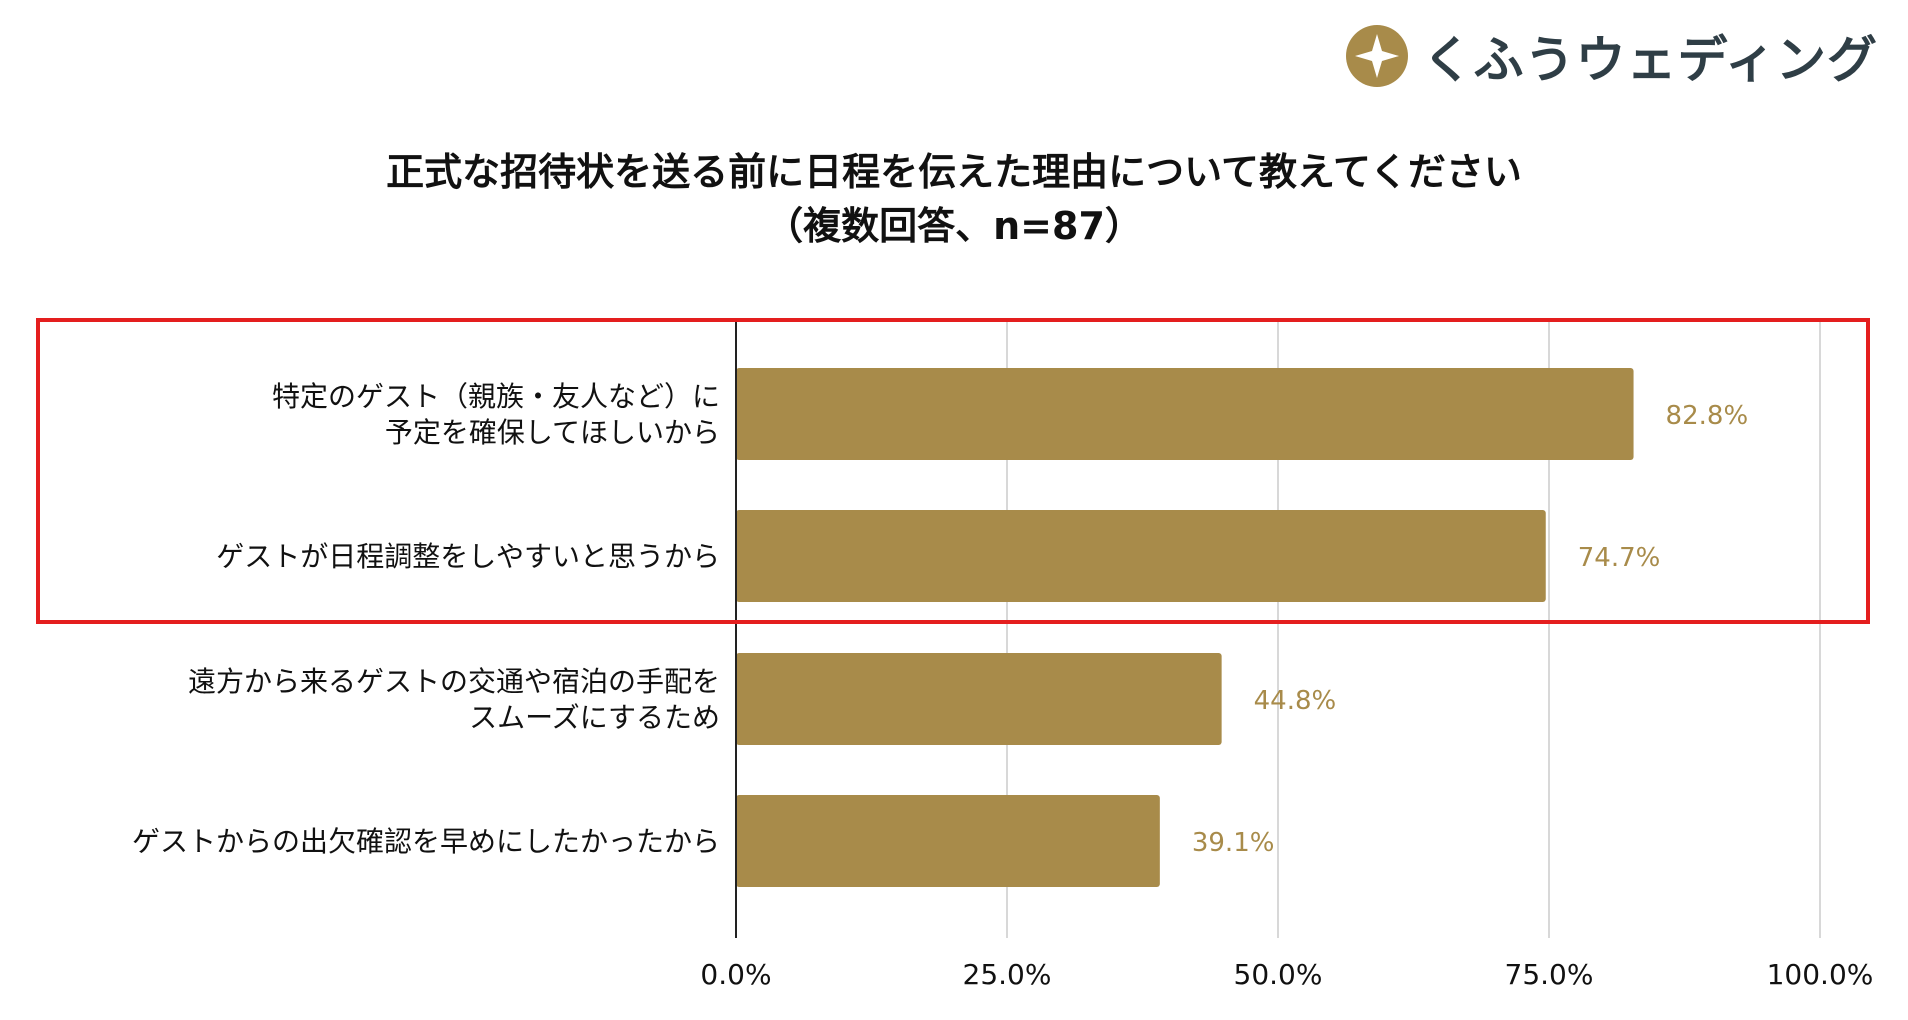 This screenshot has height=1020, width=1908. Describe the element at coordinates (1007, 974) in the screenshot. I see `x-tick-label-1: 25.0%` at that location.